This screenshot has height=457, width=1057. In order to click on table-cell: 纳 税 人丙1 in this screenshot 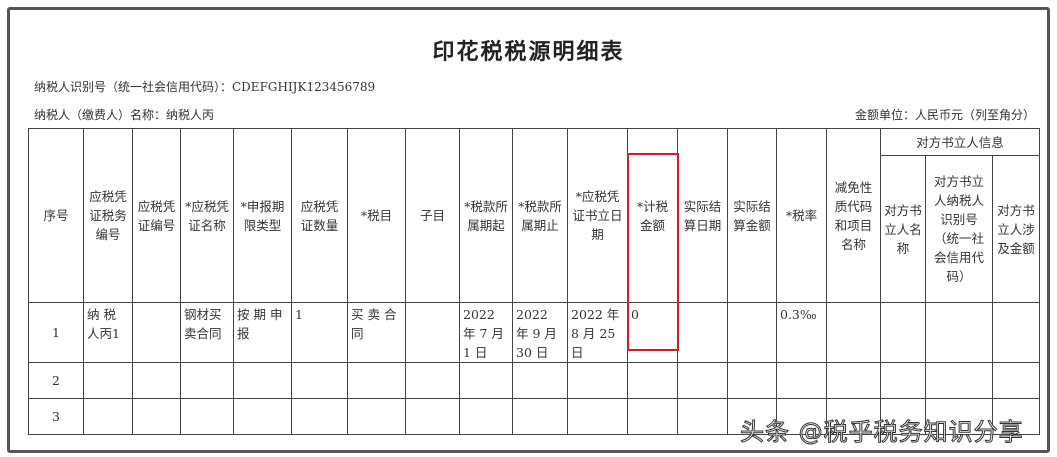, I will do `click(108, 332)`.